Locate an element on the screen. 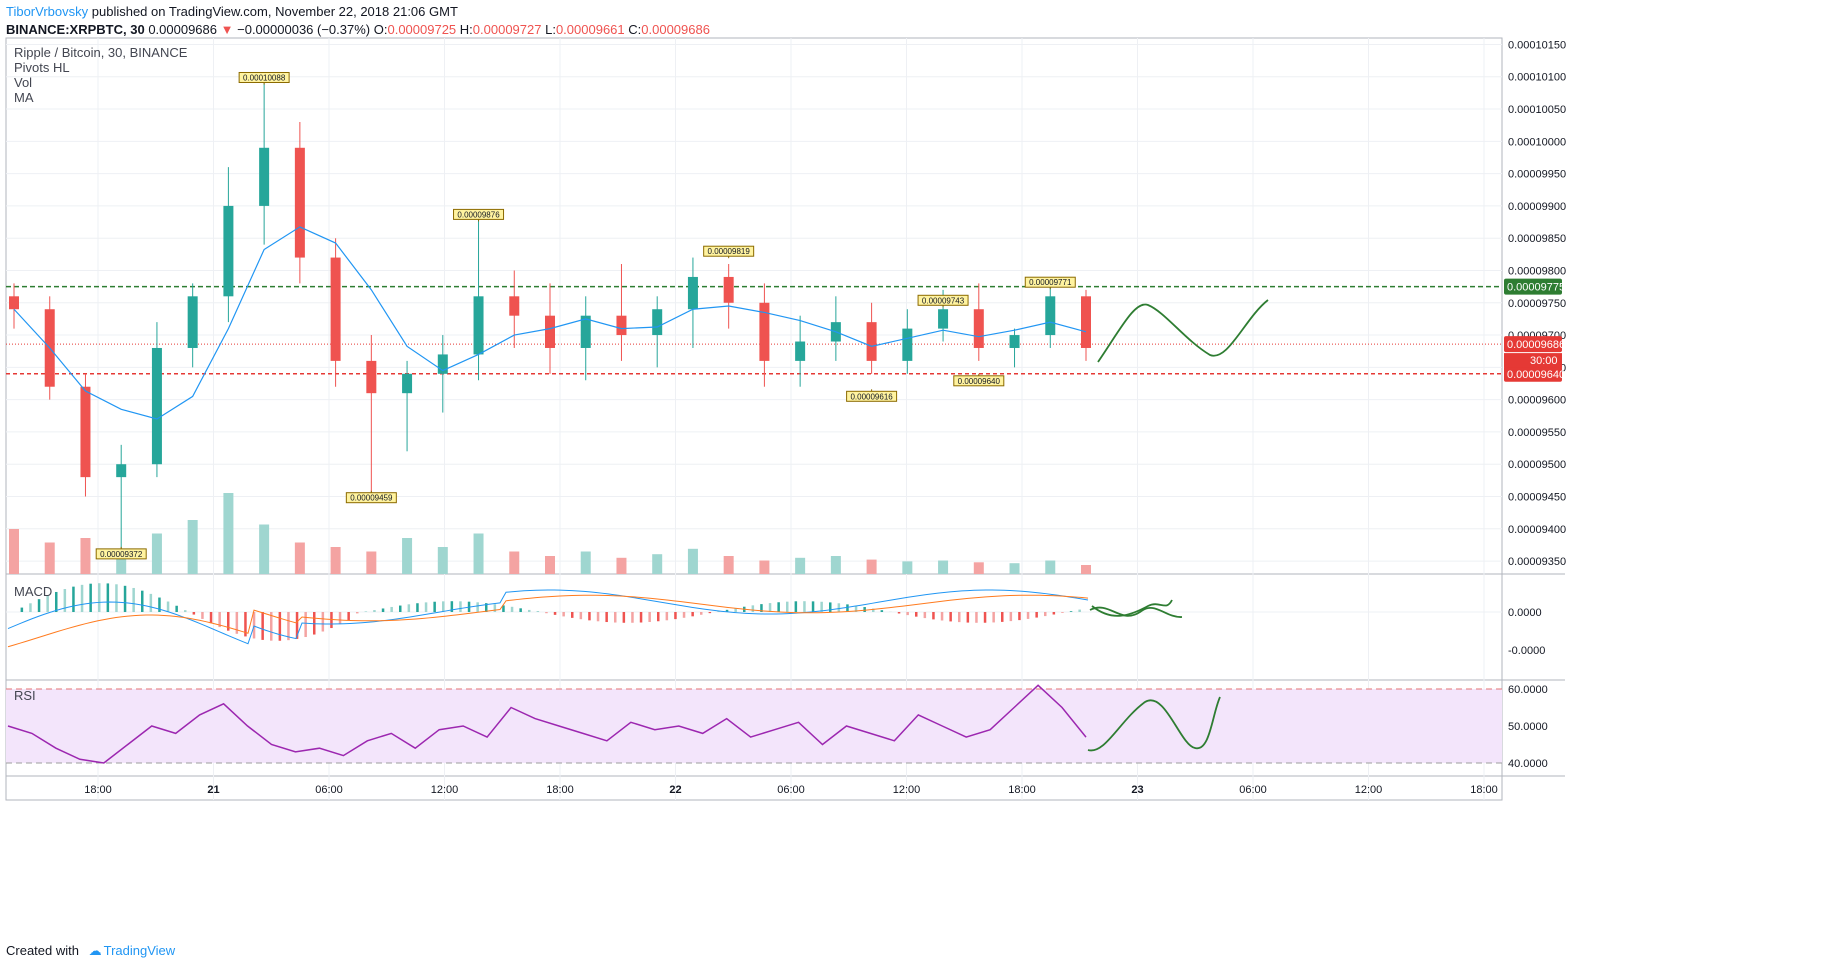 The height and width of the screenshot is (968, 1828). countdown-tag is located at coordinates (1533, 360).